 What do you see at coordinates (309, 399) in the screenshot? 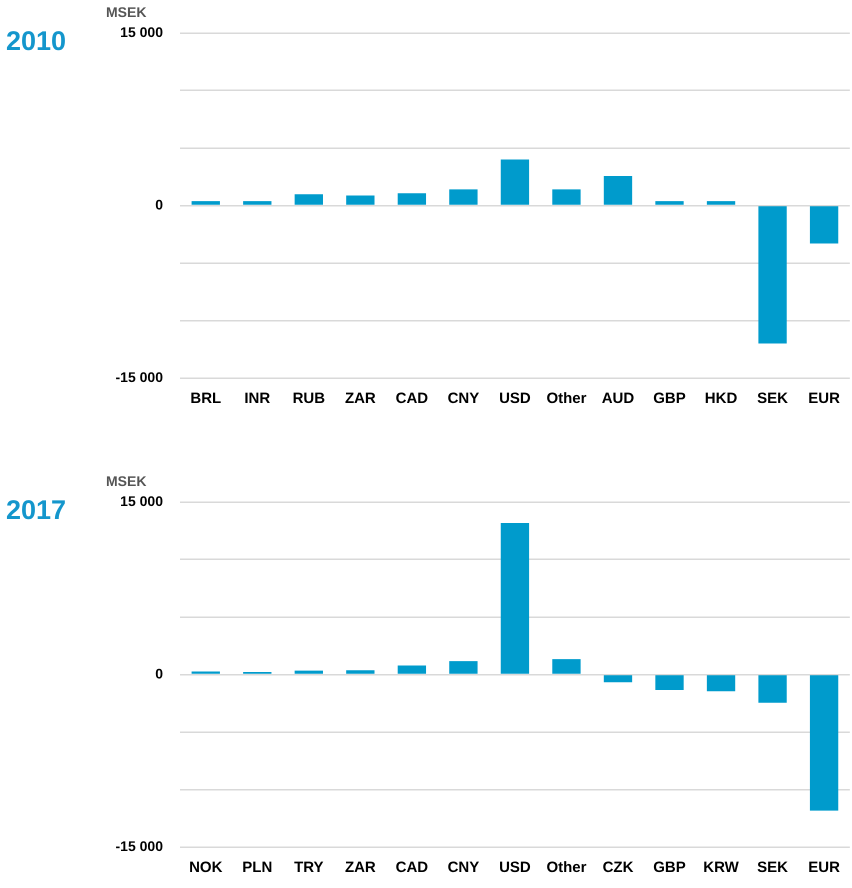
I see `x-tick-label: RUB` at bounding box center [309, 399].